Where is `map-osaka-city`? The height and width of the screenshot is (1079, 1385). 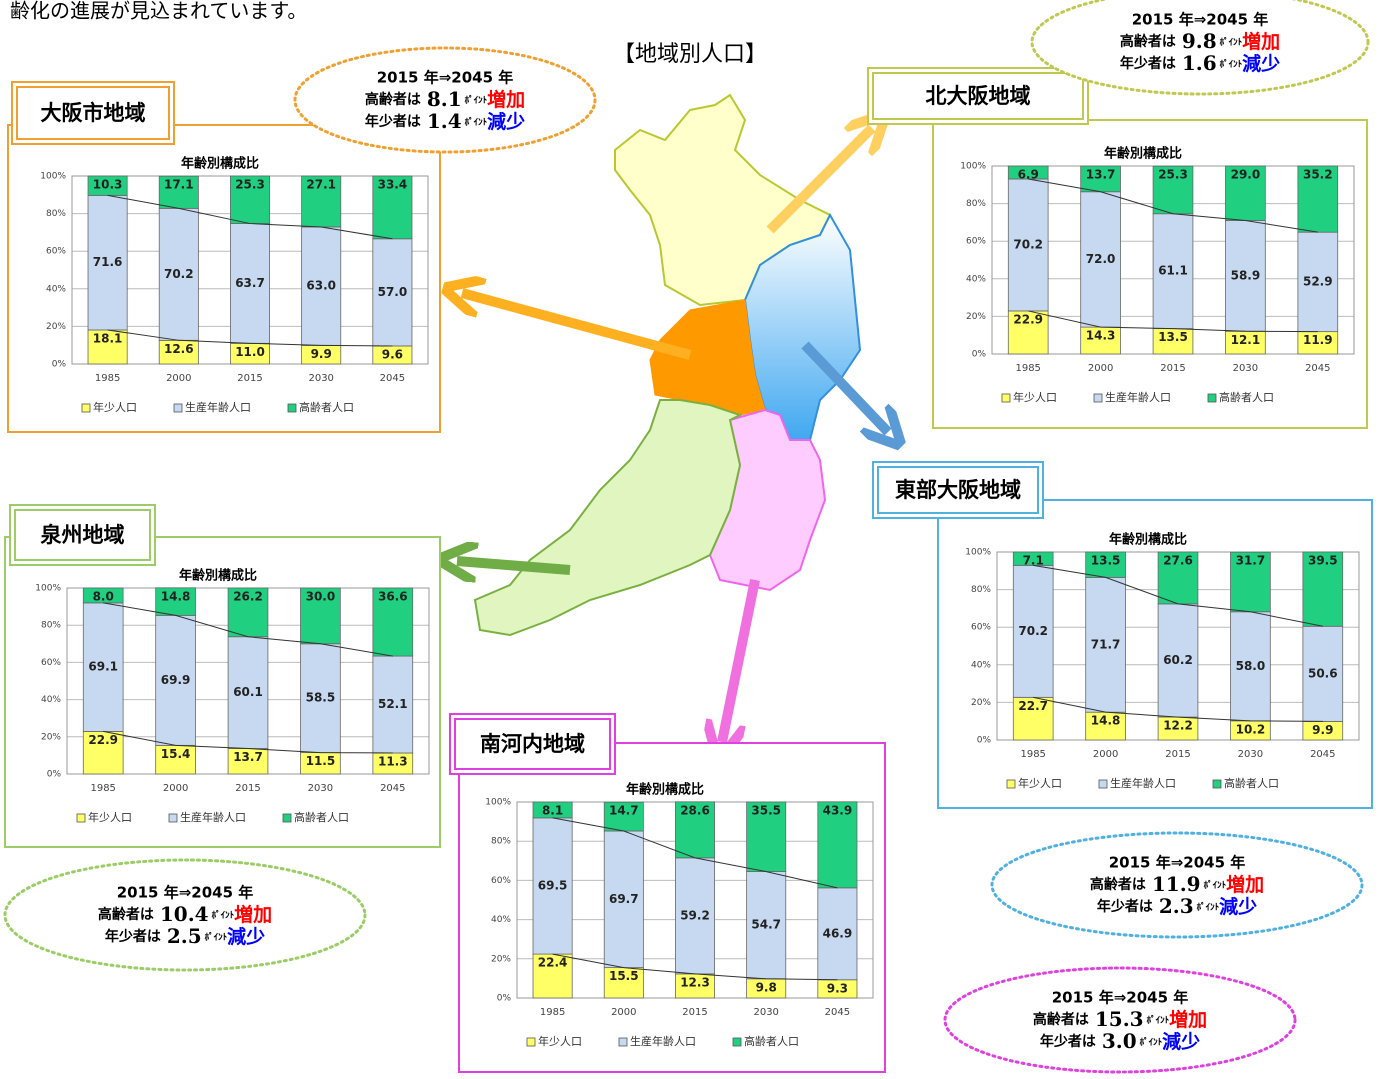 map-osaka-city is located at coordinates (707, 357).